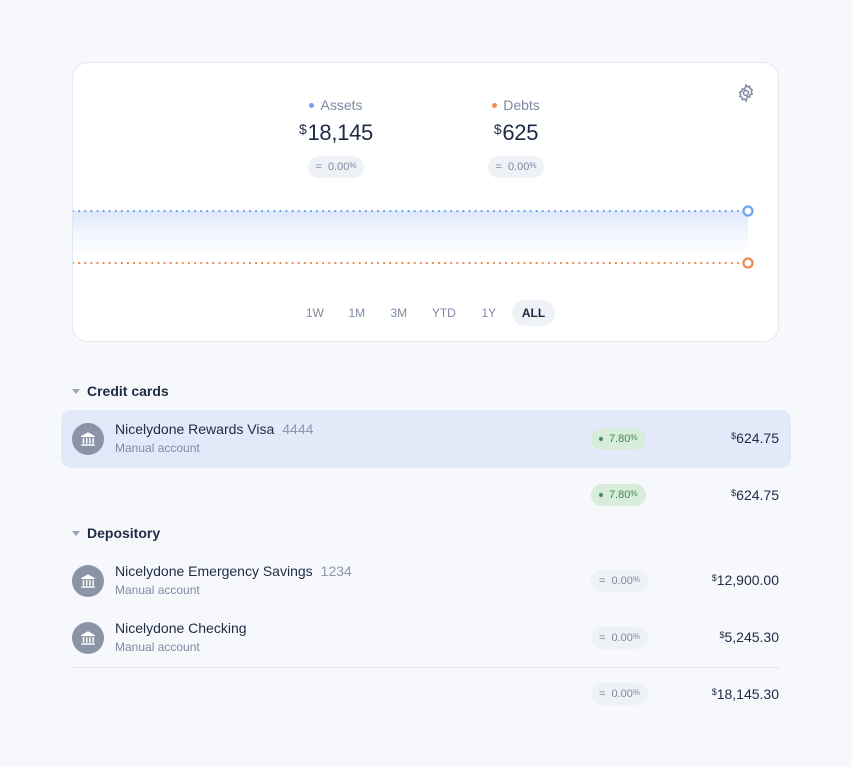 The height and width of the screenshot is (767, 852). I want to click on debts-end-point, so click(748, 263).